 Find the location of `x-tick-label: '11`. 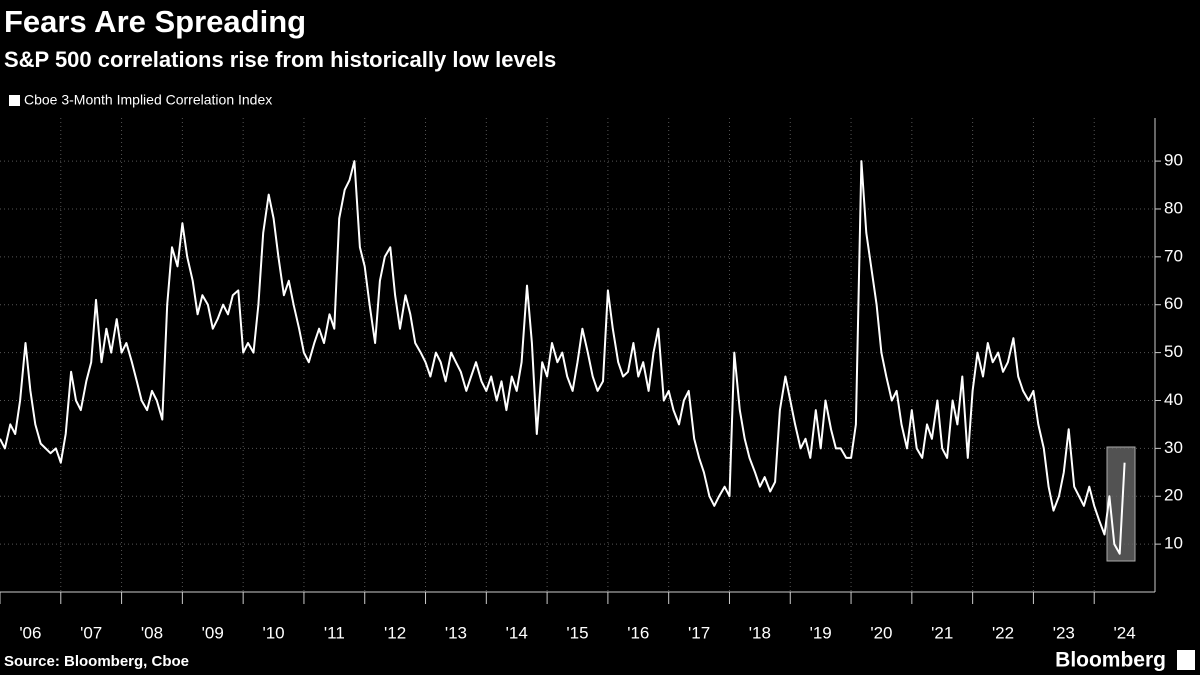

x-tick-label: '11 is located at coordinates (334, 632).